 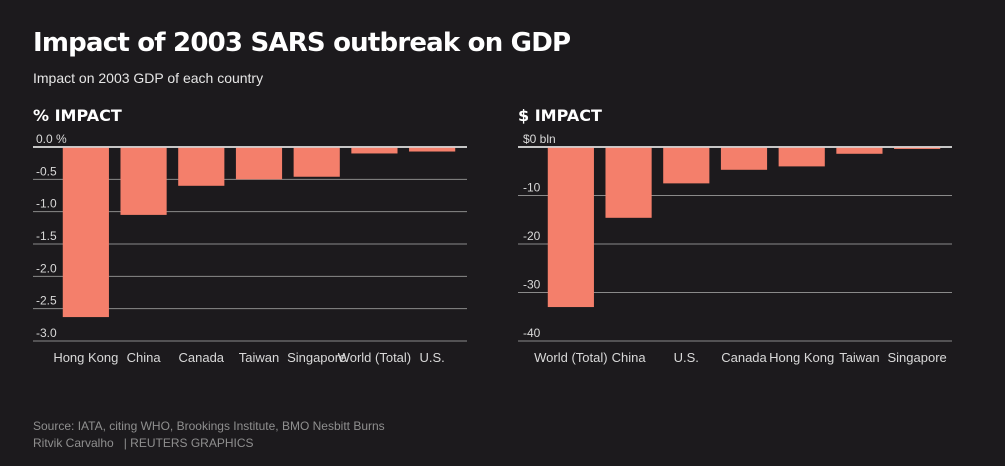 I want to click on percent-y-tick-label: 0.0 %, so click(x=51, y=139).